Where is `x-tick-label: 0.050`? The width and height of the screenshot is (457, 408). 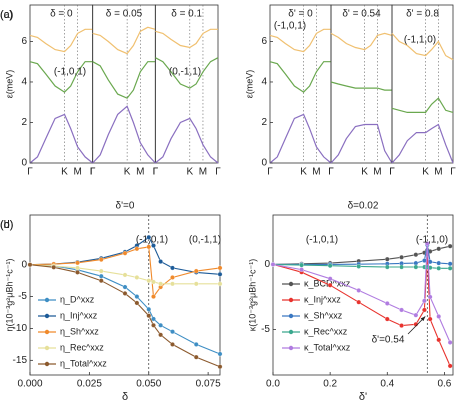 x-tick-label: 0.050 is located at coordinates (148, 384).